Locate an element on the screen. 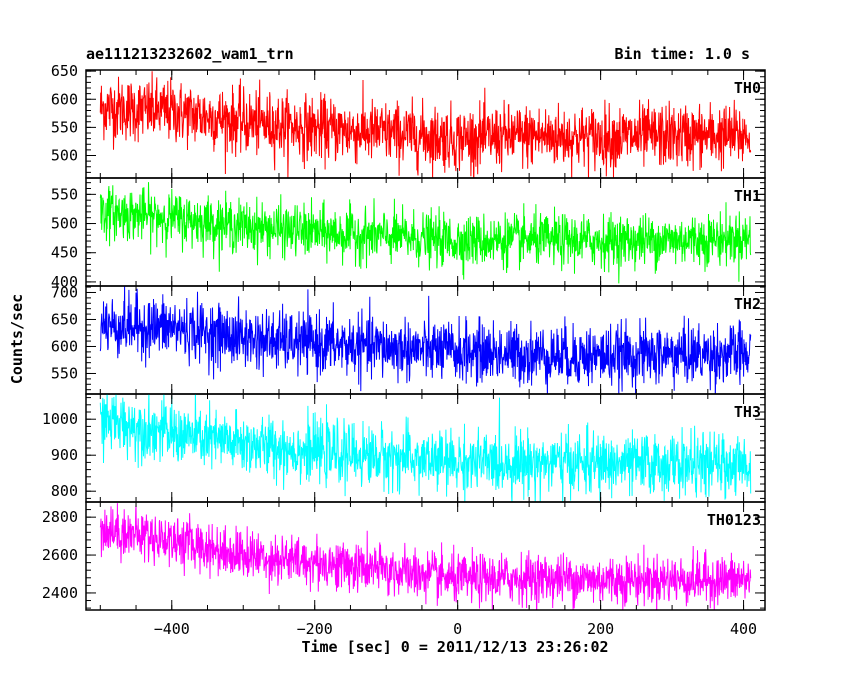 This screenshot has height=680, width=850. x-tick-label: 400 is located at coordinates (743, 629).